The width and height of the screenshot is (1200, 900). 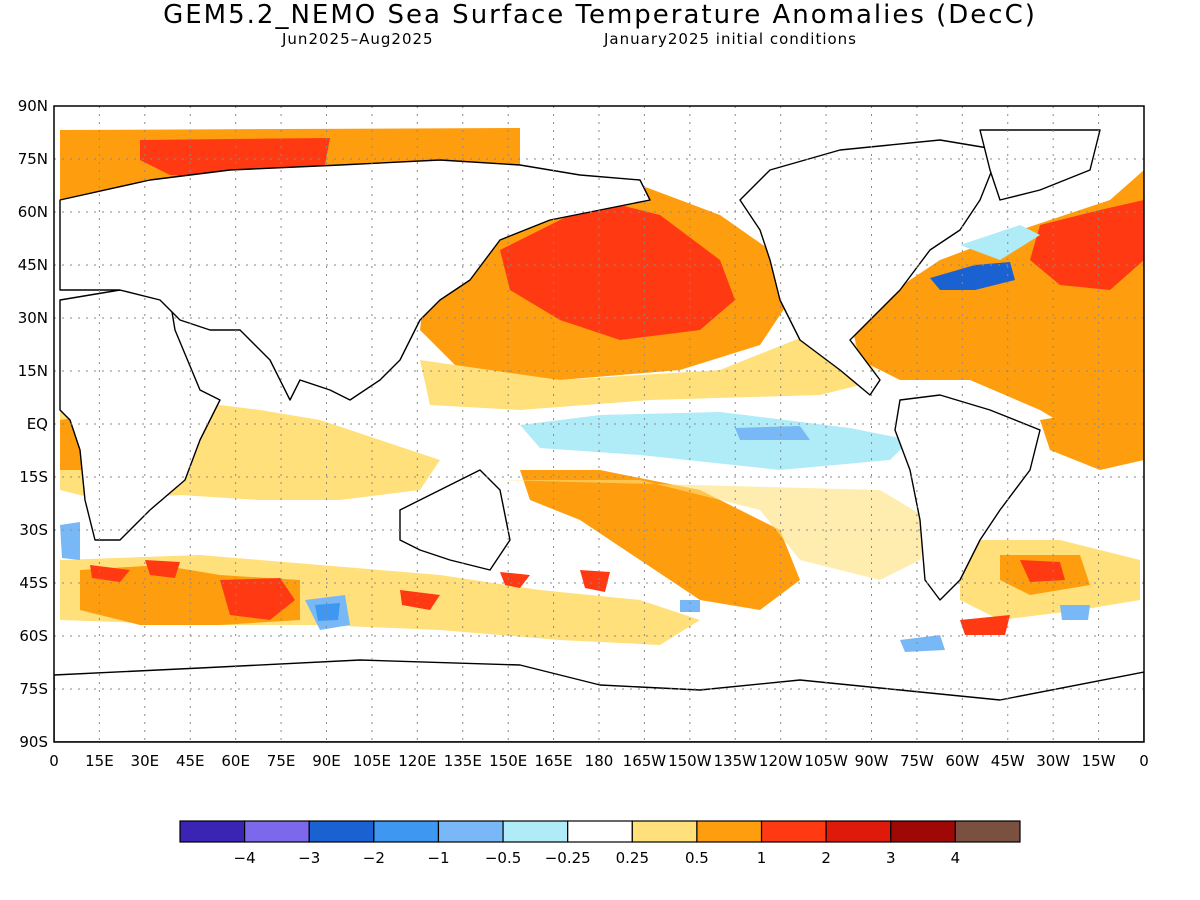 I want to click on colorbar-tick-label: 2, so click(x=826, y=858).